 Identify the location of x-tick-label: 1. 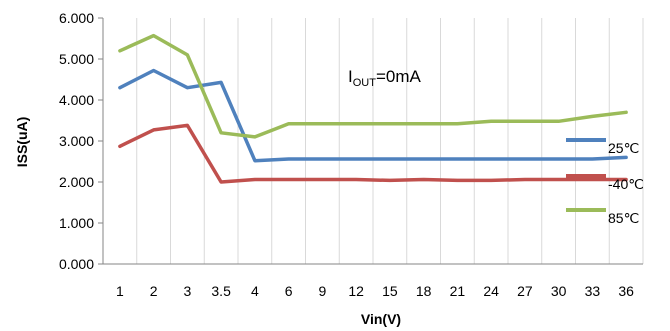
(120, 291).